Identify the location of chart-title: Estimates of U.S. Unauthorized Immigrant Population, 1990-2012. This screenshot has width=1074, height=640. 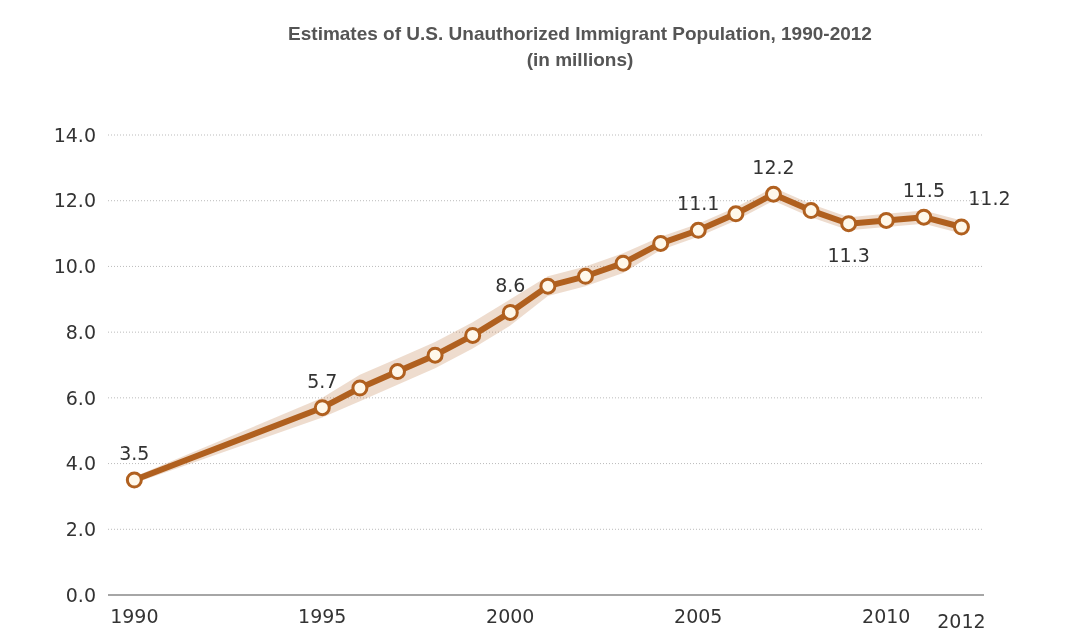
(580, 33).